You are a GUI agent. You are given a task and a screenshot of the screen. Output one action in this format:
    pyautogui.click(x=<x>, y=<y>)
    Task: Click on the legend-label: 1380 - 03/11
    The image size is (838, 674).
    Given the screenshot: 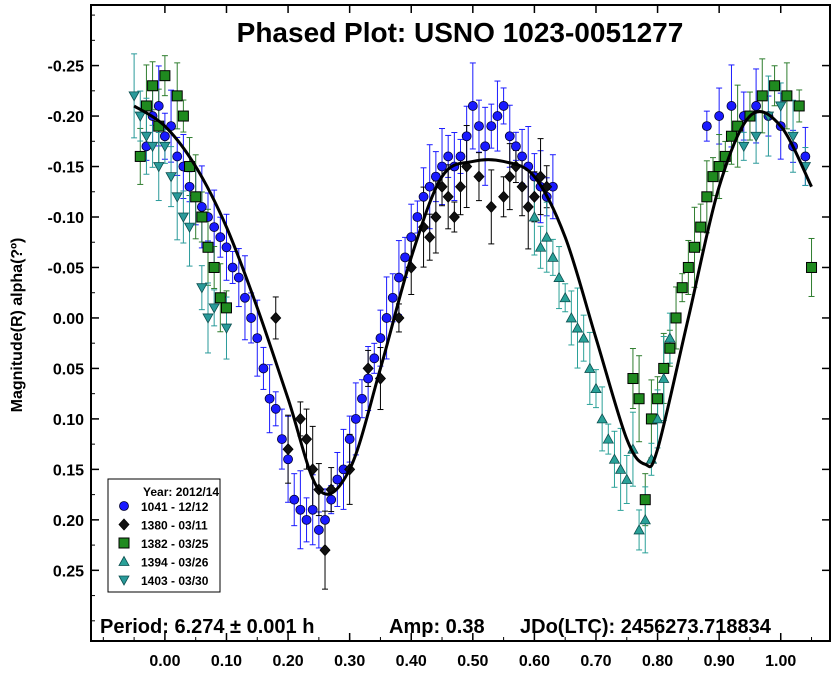 What is the action you would take?
    pyautogui.click(x=174, y=526)
    